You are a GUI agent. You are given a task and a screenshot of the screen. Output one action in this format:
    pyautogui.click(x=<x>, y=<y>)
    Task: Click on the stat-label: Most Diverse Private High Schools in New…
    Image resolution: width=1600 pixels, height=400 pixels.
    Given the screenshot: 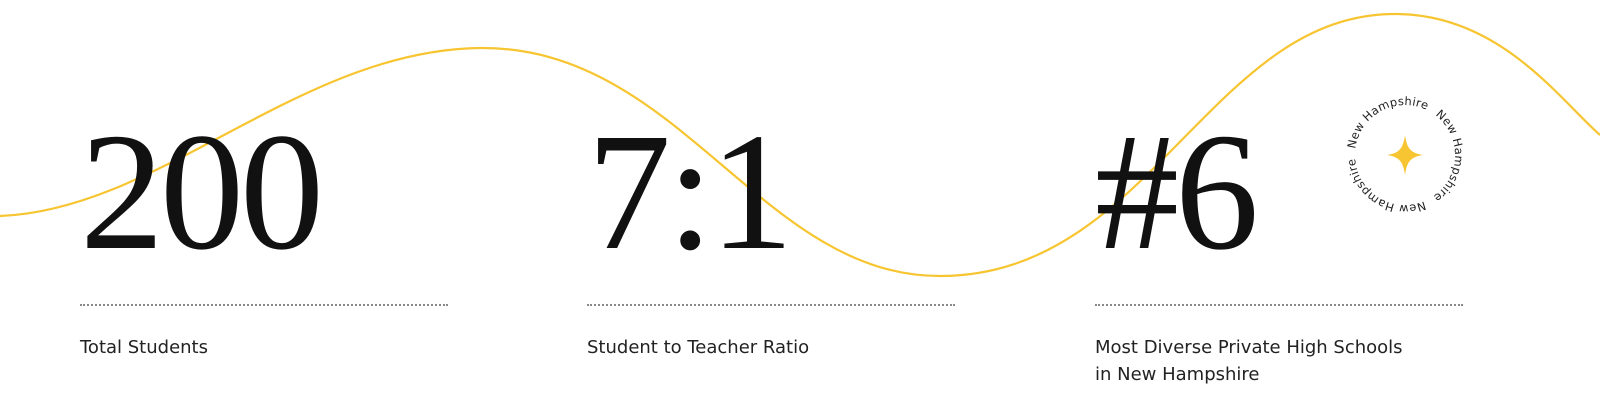 What is the action you would take?
    pyautogui.click(x=1249, y=361)
    